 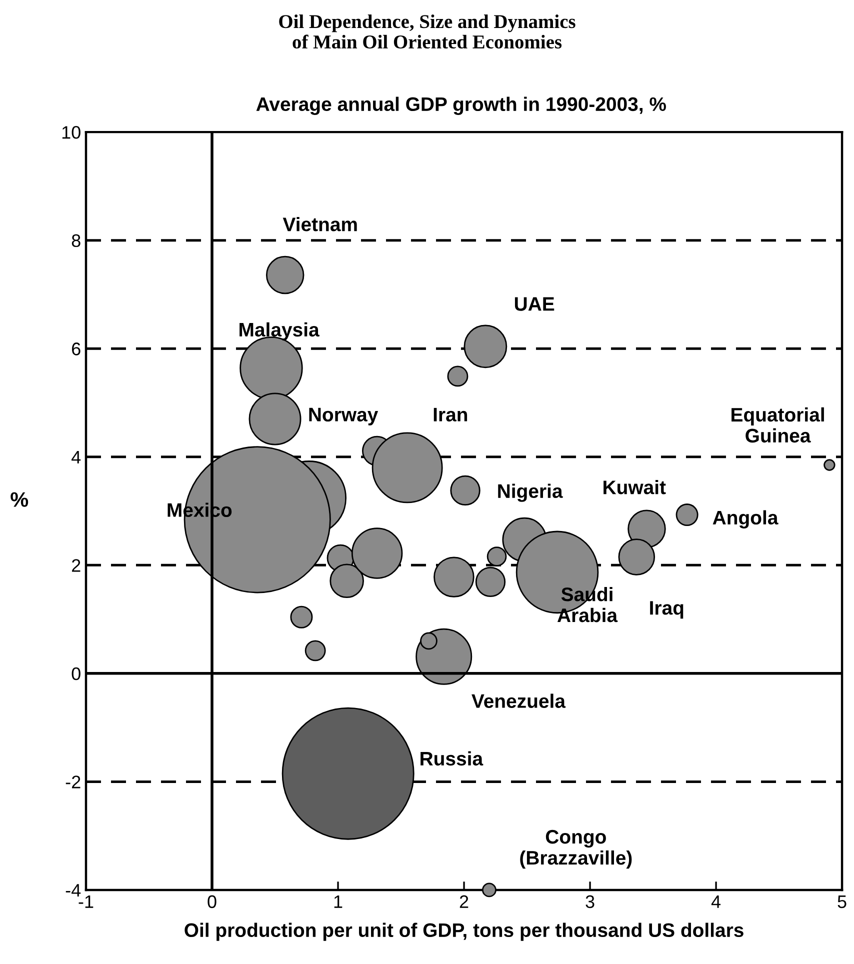 I want to click on annotation: Nigeria, so click(x=530, y=493).